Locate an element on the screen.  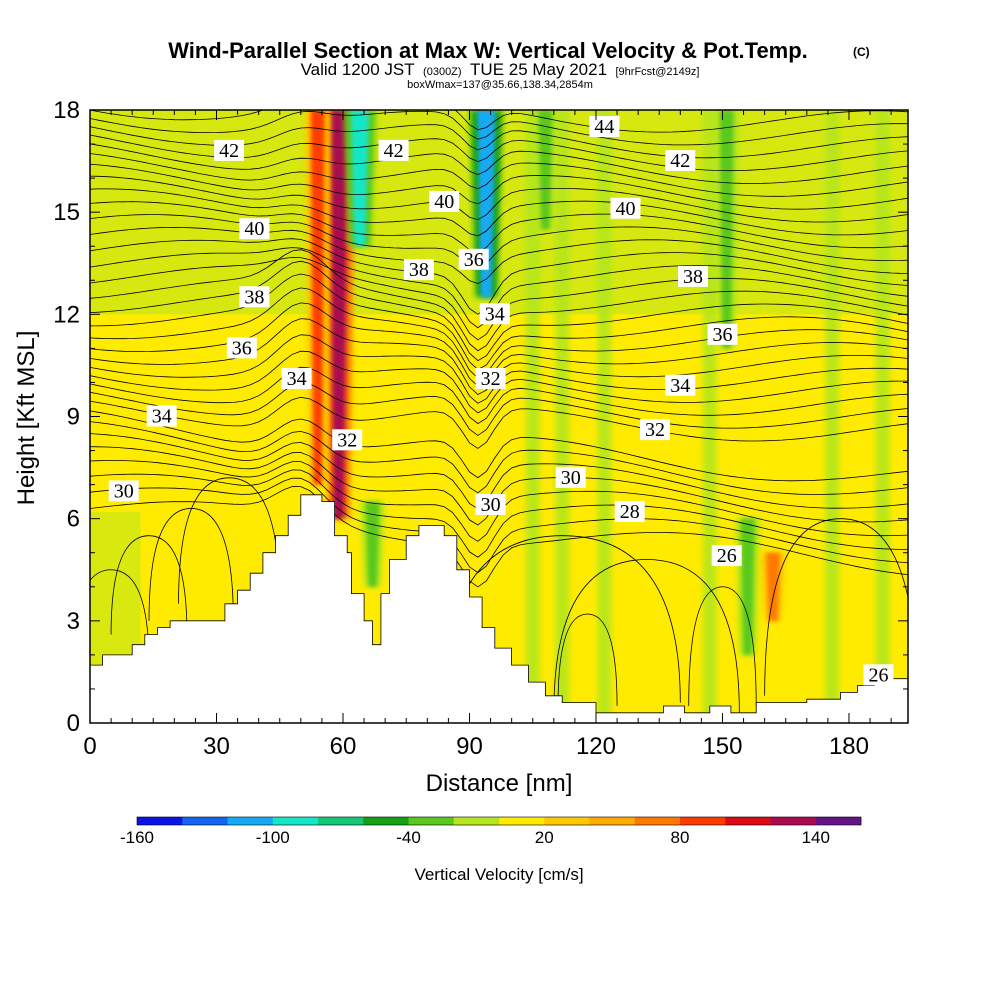
colorbar-outline is located at coordinates (499, 821).